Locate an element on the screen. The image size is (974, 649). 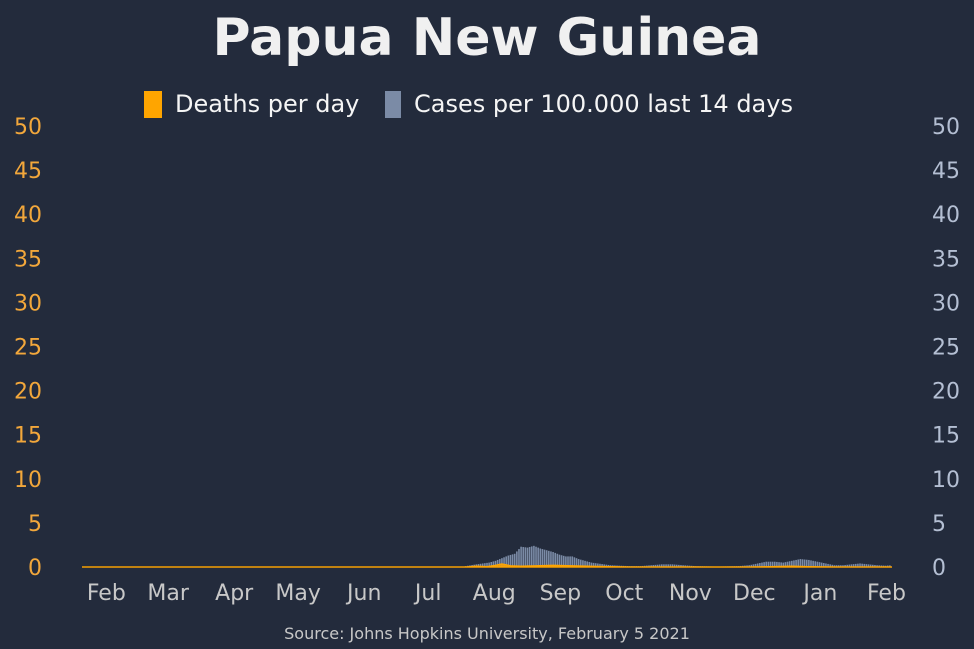
x-tick-label: Jan is located at coordinates (819, 593).